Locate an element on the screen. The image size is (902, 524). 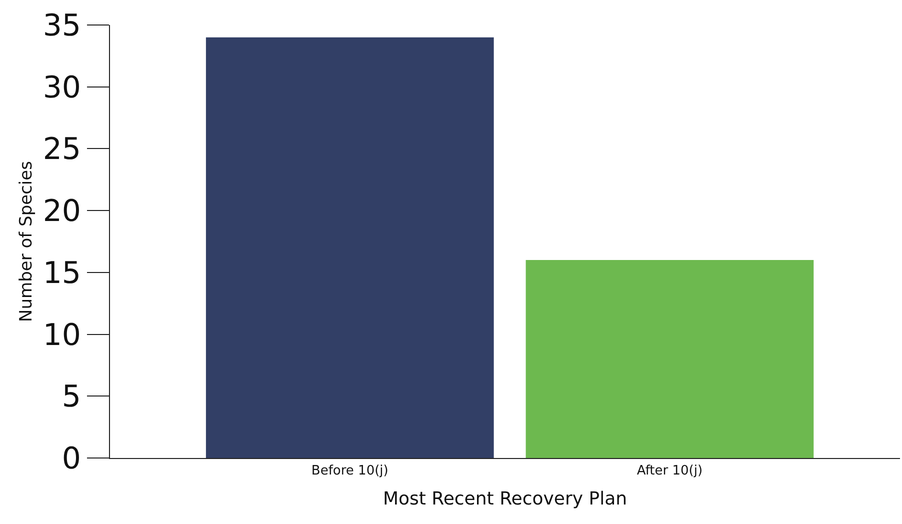
y-tick-label: 20 is located at coordinates (61, 212).